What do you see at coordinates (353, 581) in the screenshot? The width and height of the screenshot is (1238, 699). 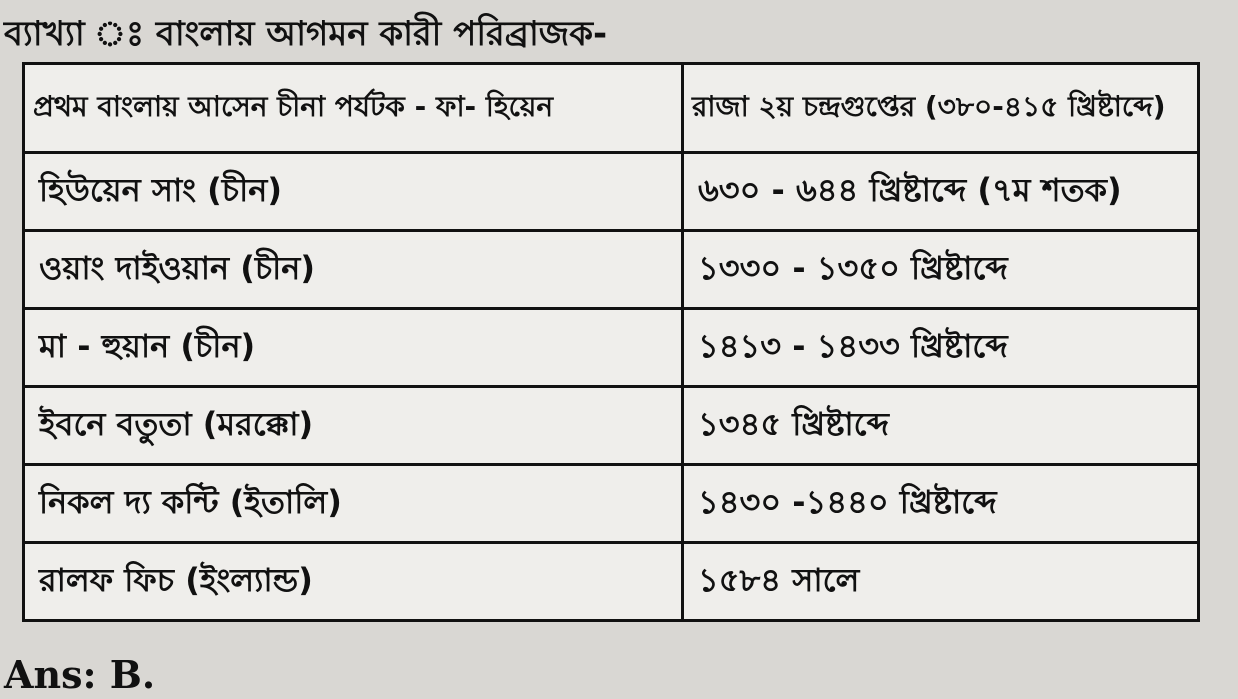 I see `traveler-cell: রালফ ফিচ (ইংল্যান্ড)` at bounding box center [353, 581].